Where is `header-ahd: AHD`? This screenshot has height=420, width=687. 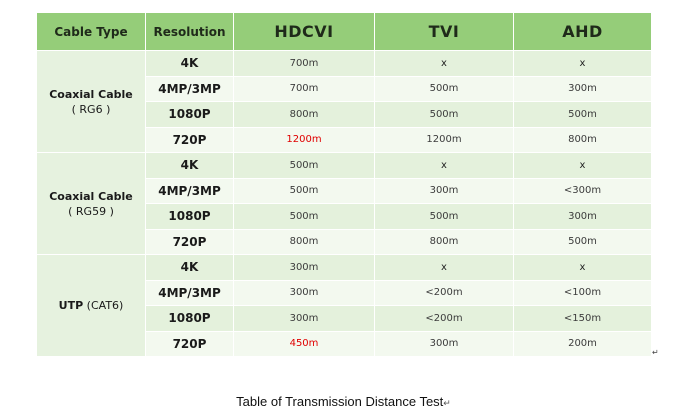 header-ahd: AHD is located at coordinates (582, 31).